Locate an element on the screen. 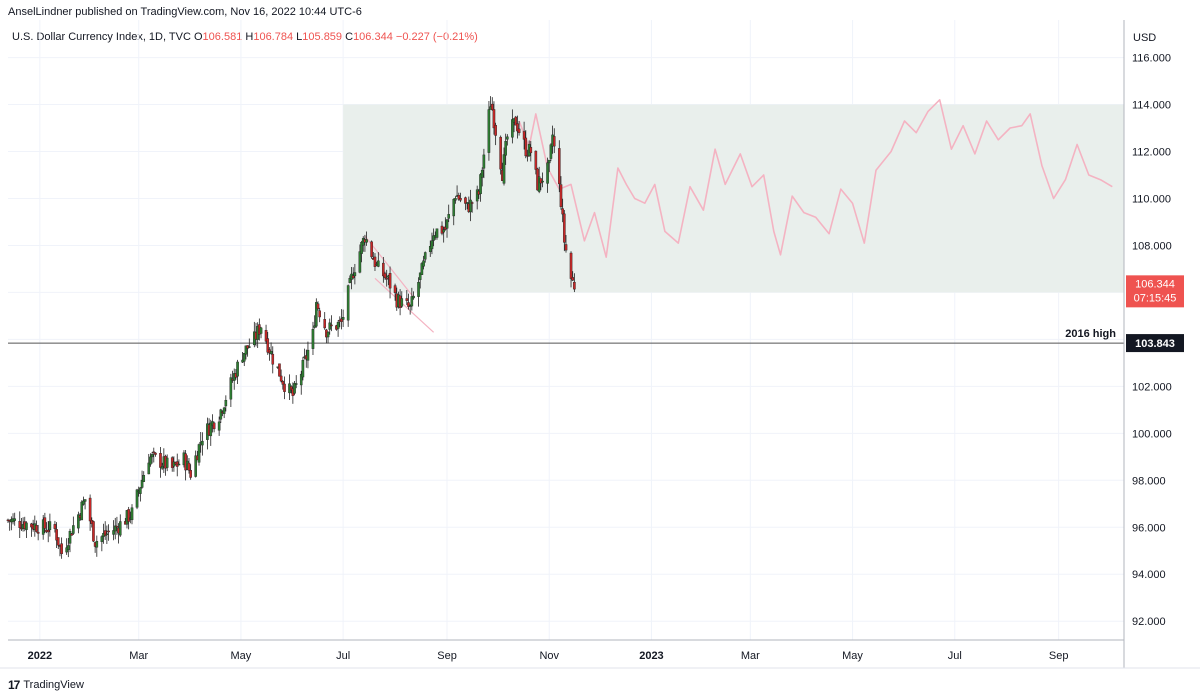 This screenshot has height=700, width=1200. level-line-2016-high: 2016 high is located at coordinates (566, 336).